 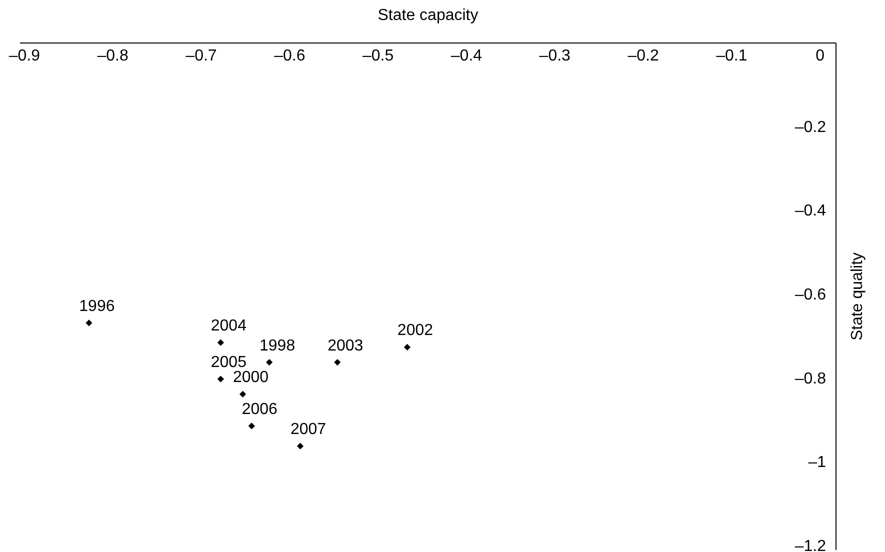 I want to click on annotation: 2004, so click(x=228, y=326).